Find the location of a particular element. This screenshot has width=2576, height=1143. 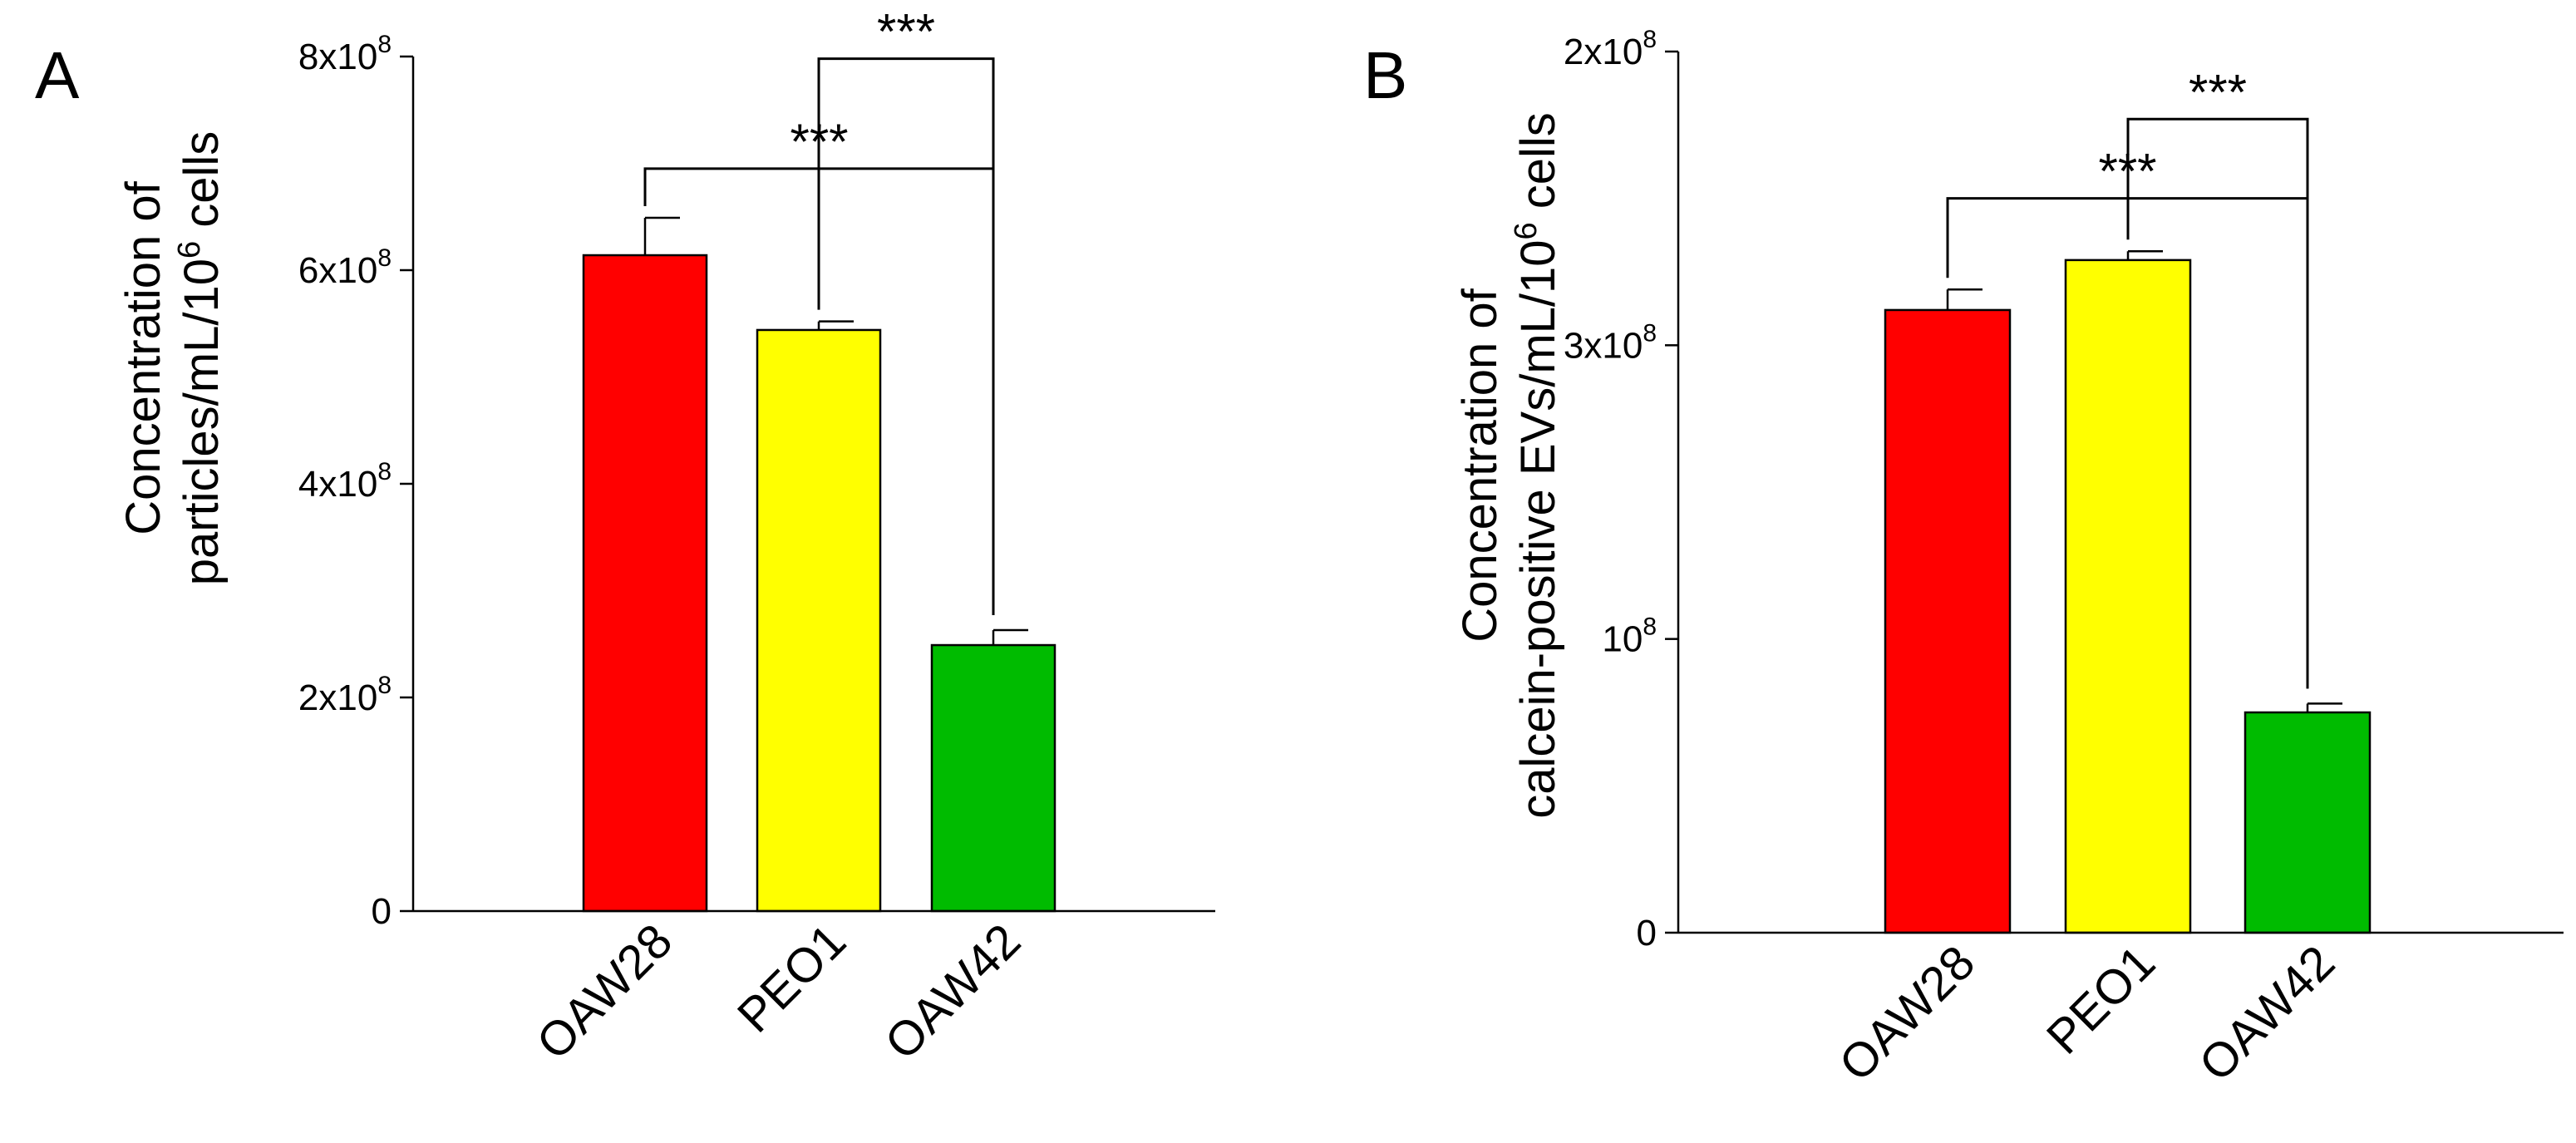

panel-a-tick-label-base: 6x10 is located at coordinates (337, 270).